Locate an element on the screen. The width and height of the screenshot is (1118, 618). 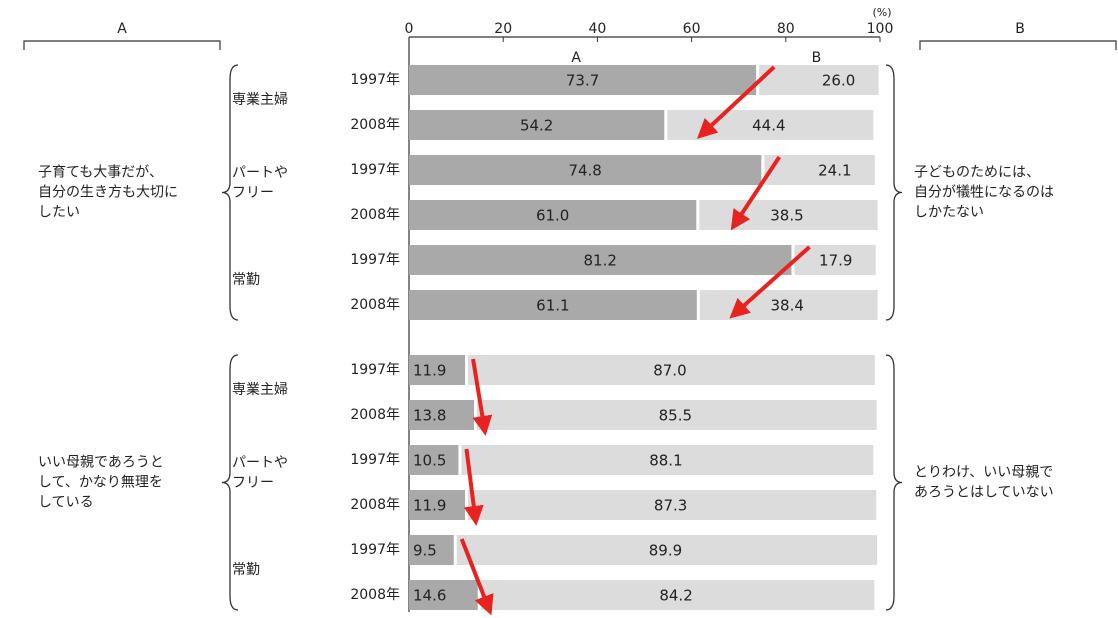
x-tick-label: 40 is located at coordinates (597, 29).